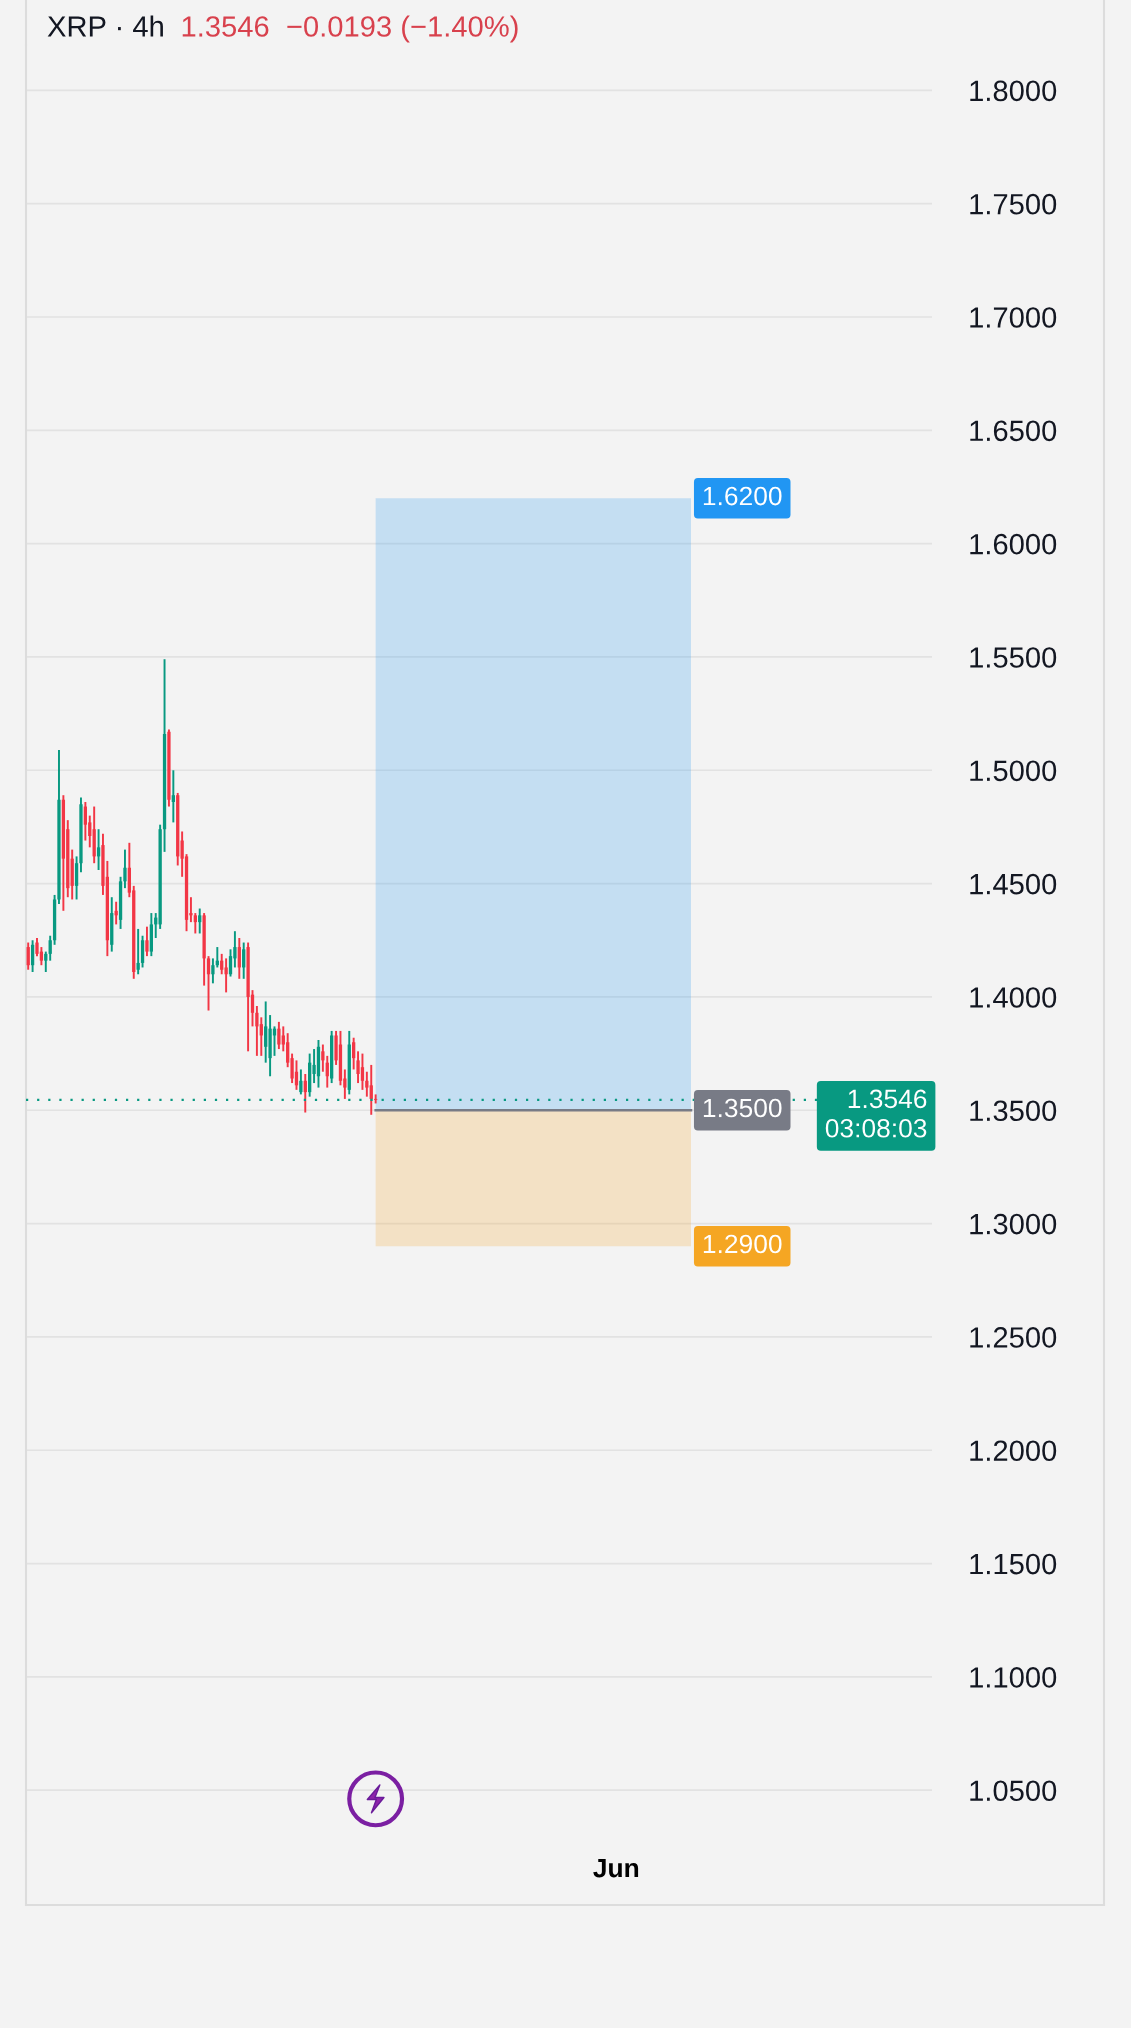  I want to click on y-tick-label: 1.7000, so click(1013, 317).